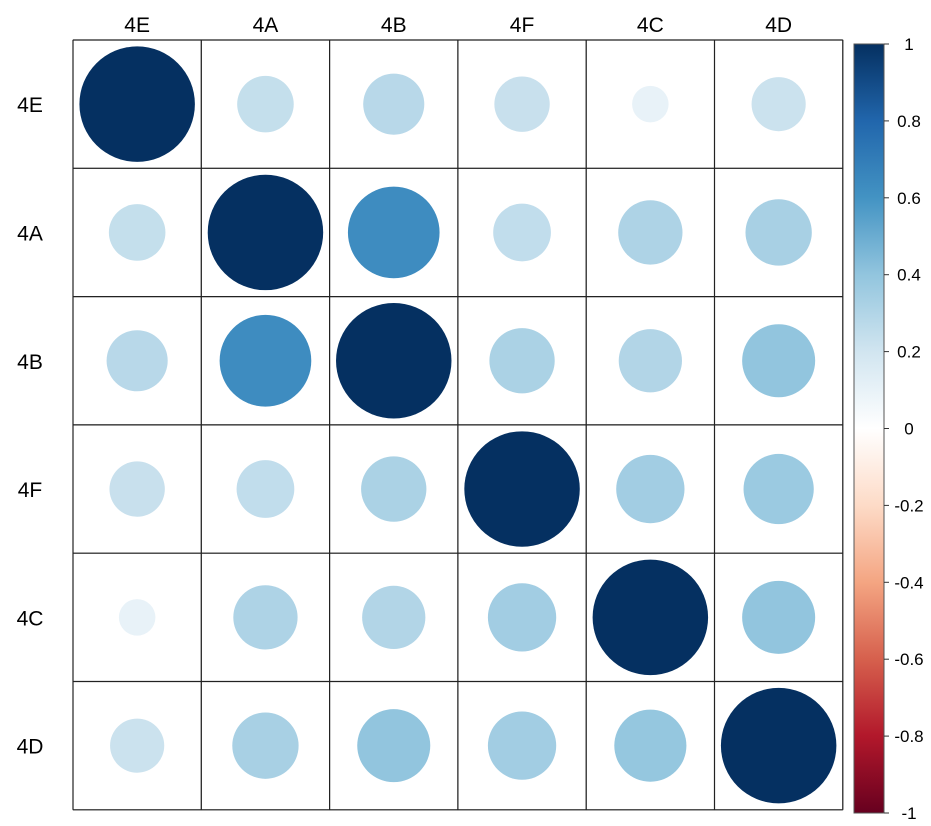  I want to click on circle-4F-4C, so click(650, 489).